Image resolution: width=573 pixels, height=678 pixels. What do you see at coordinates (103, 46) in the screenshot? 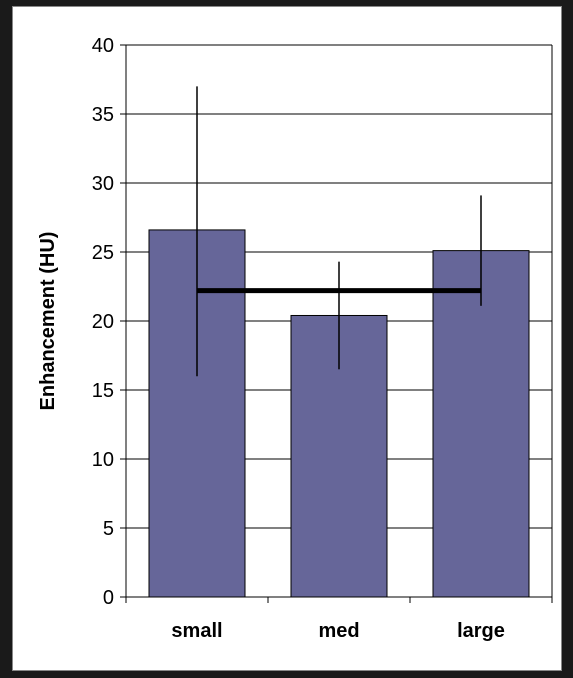
I see `y-tick-label: 40` at bounding box center [103, 46].